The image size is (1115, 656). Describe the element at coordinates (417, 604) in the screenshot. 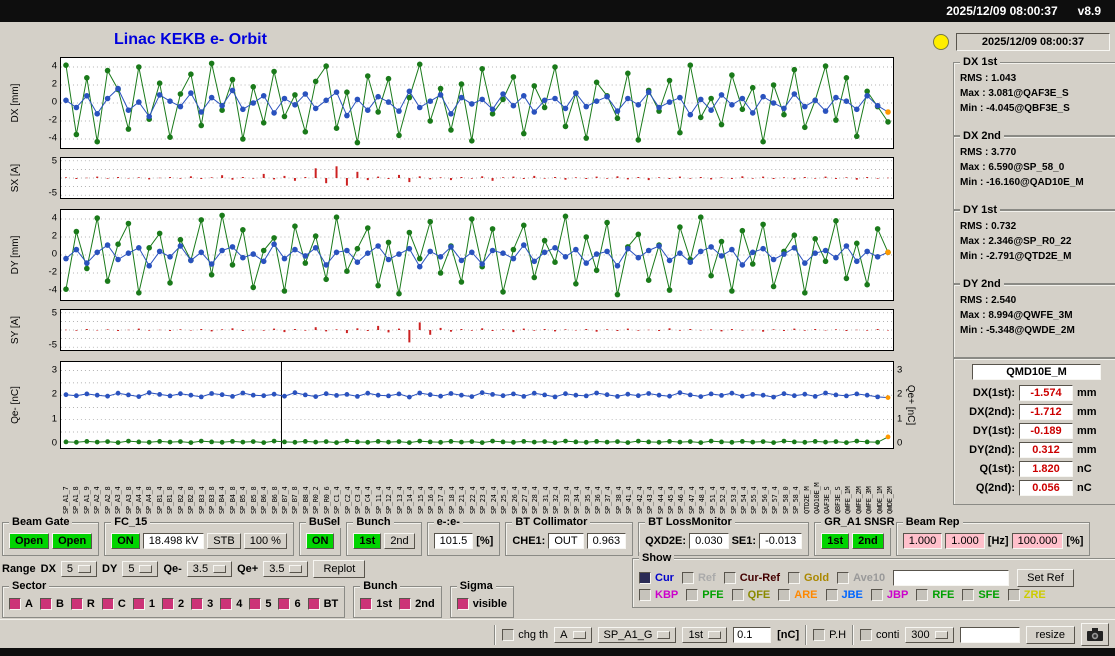

I see `bunch-2nd-checkbox: 2nd` at that location.